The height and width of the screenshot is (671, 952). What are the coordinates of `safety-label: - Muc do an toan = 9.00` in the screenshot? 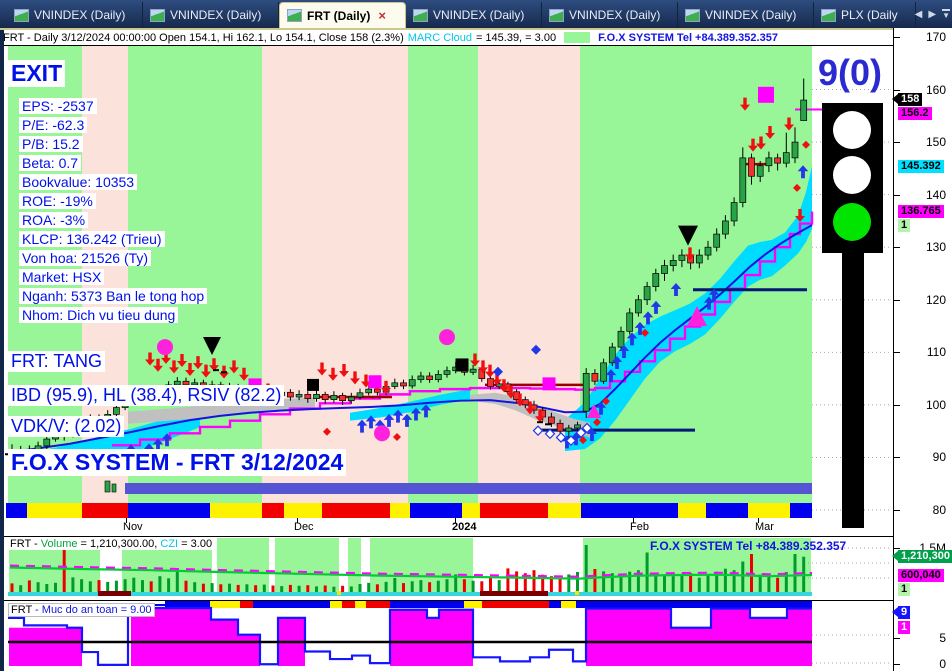 It's located at (92, 610).